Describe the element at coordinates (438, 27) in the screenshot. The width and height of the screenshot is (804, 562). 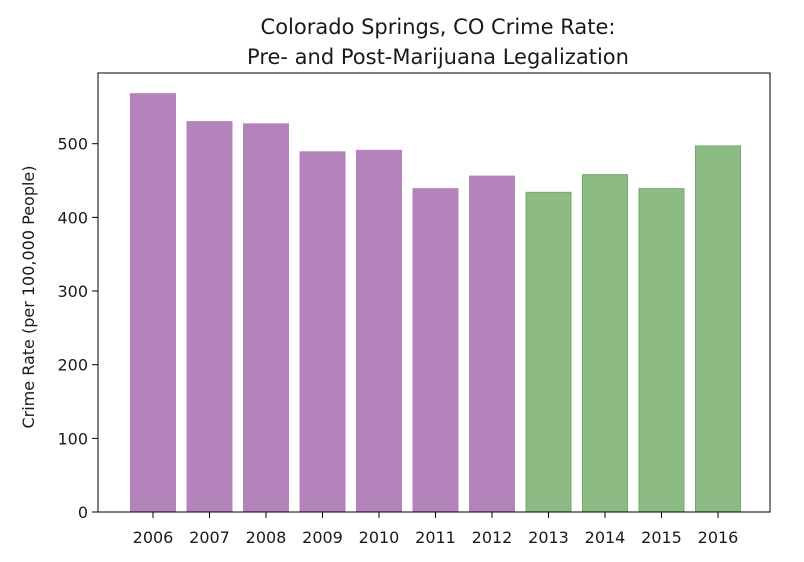
I see `chart-title-line-1: Colorado Springs, CO Crime Rate:` at that location.